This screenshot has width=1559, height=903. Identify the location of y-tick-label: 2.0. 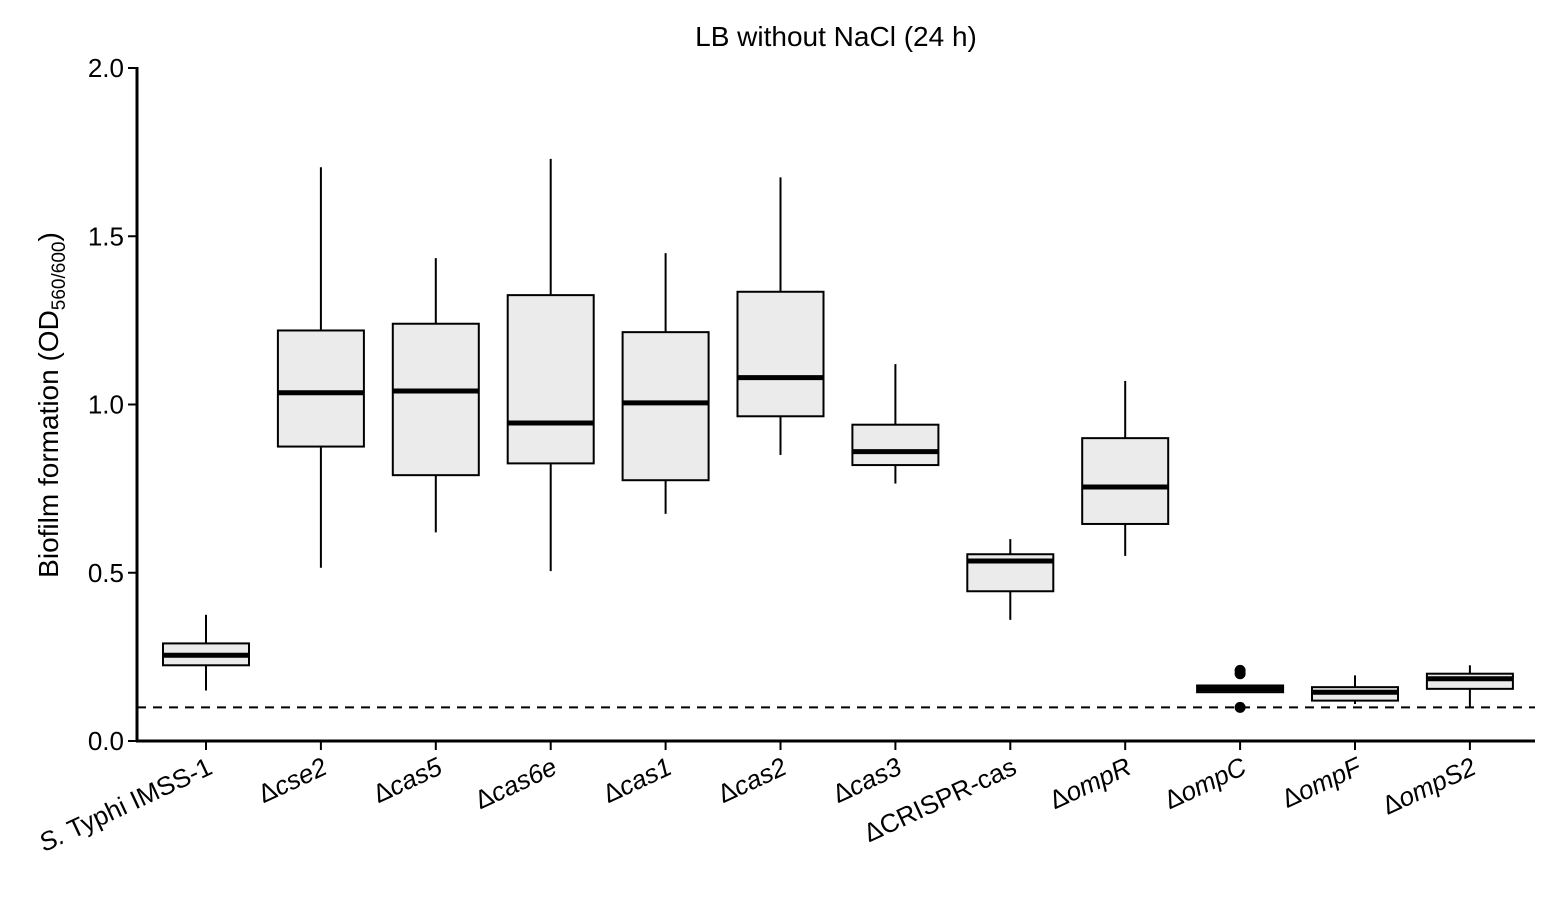
(106, 68).